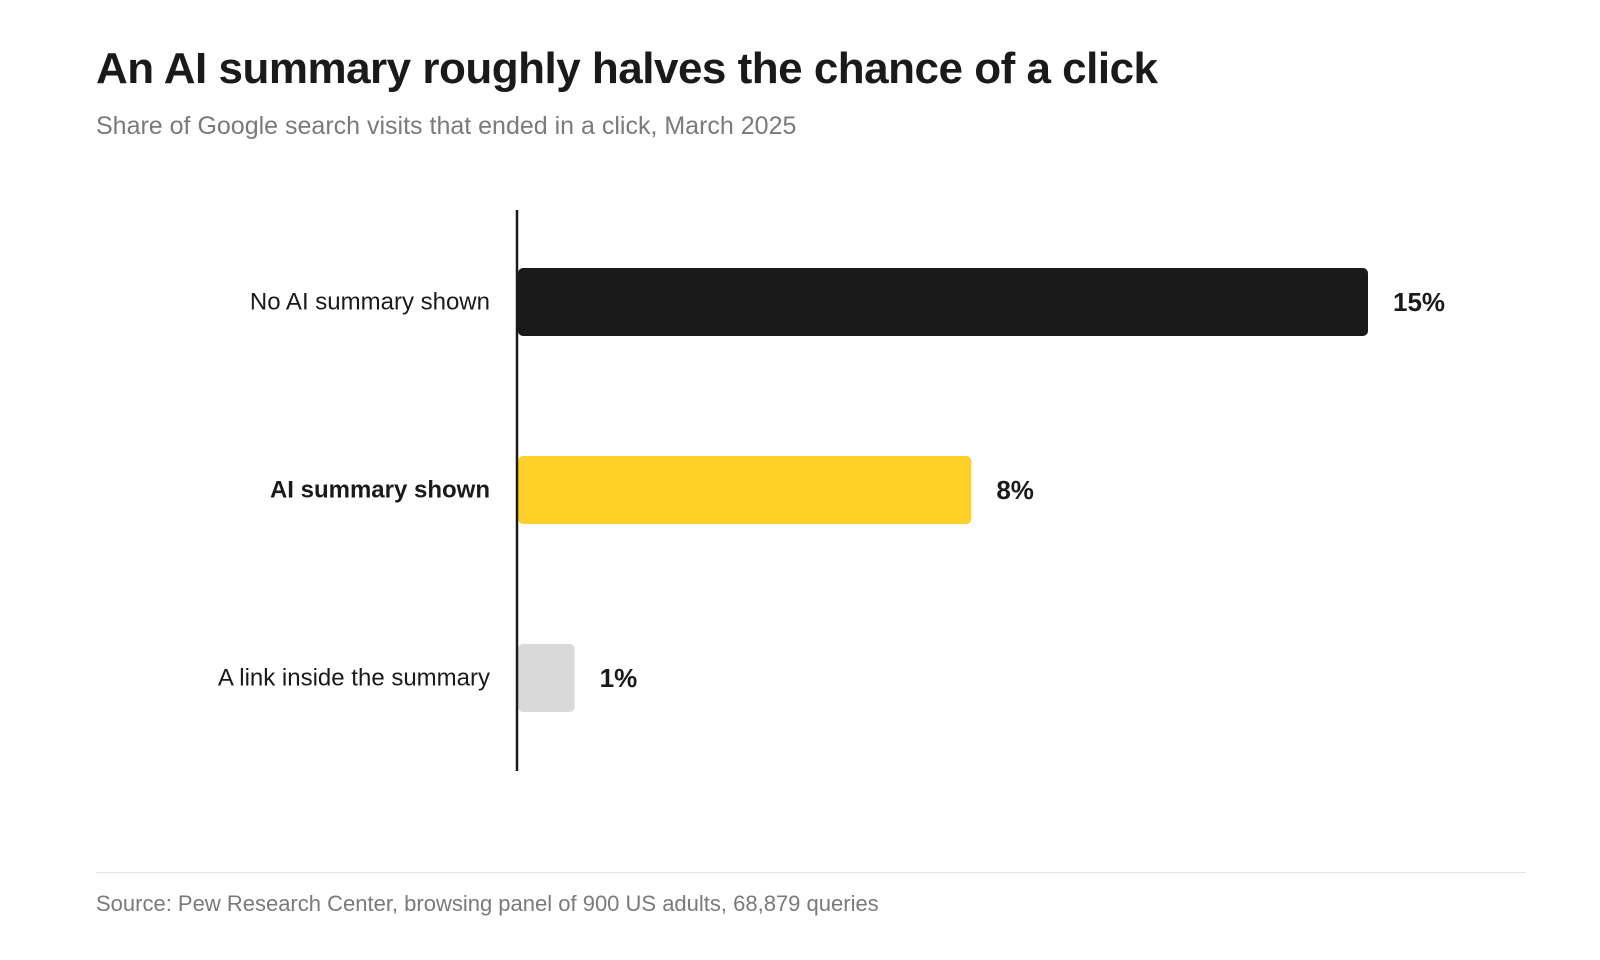  What do you see at coordinates (1419, 302) in the screenshot?
I see `value-label: 15%` at bounding box center [1419, 302].